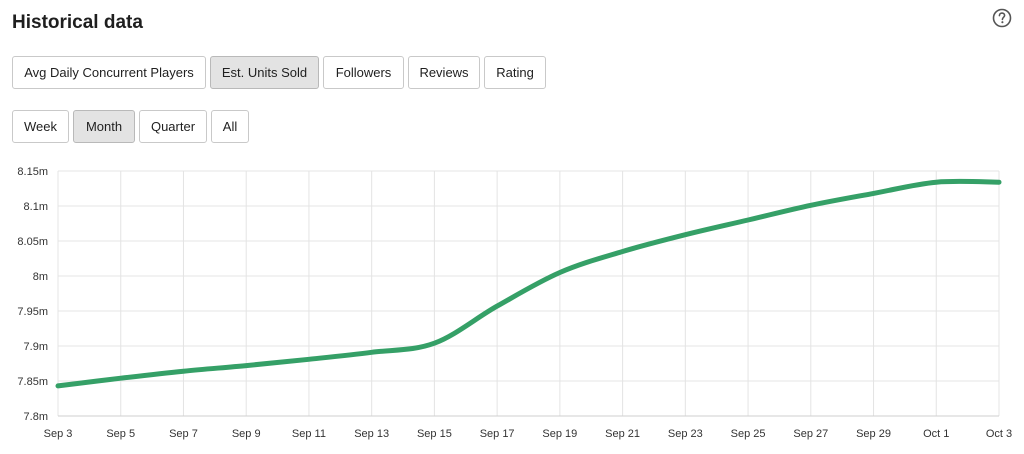 The height and width of the screenshot is (454, 1024). Describe the element at coordinates (685, 434) in the screenshot. I see `x-tick-label: Sep 23` at that location.